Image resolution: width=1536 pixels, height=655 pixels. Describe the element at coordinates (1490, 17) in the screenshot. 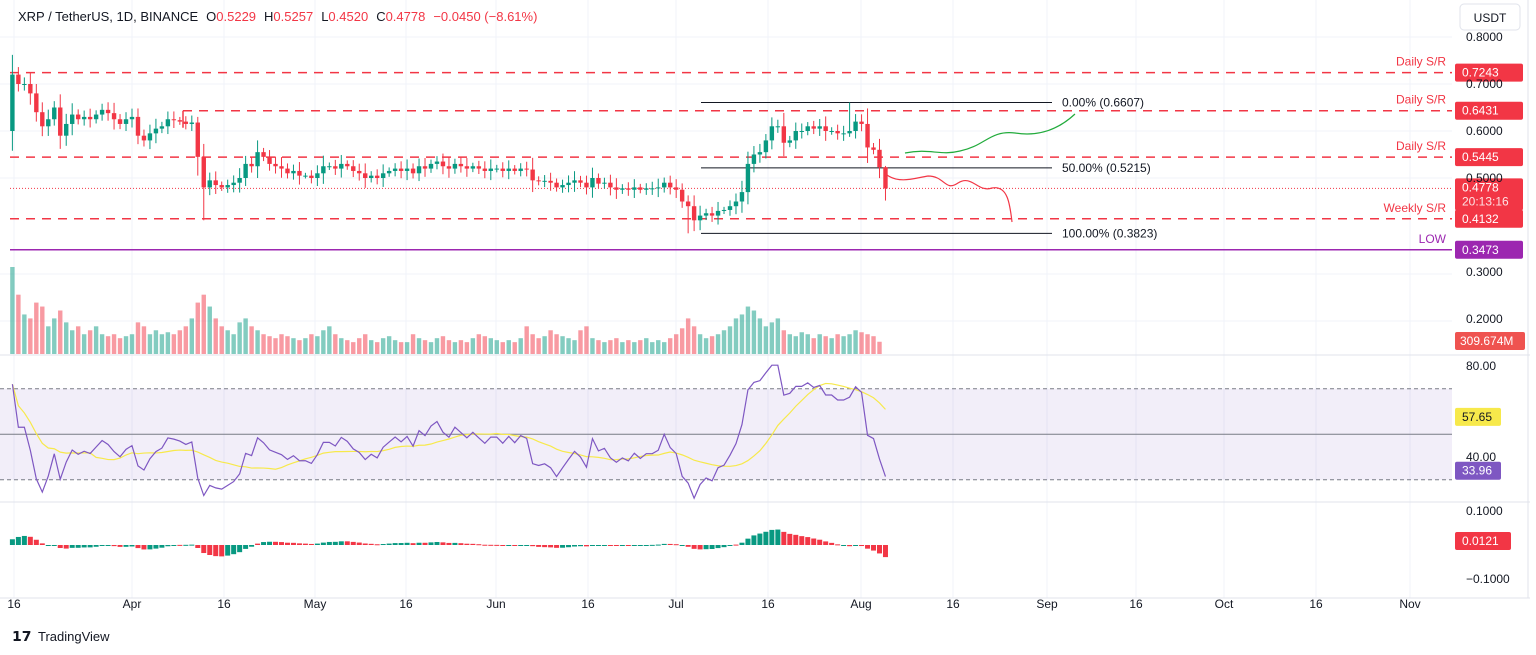

I see `currency-button: USDT` at that location.